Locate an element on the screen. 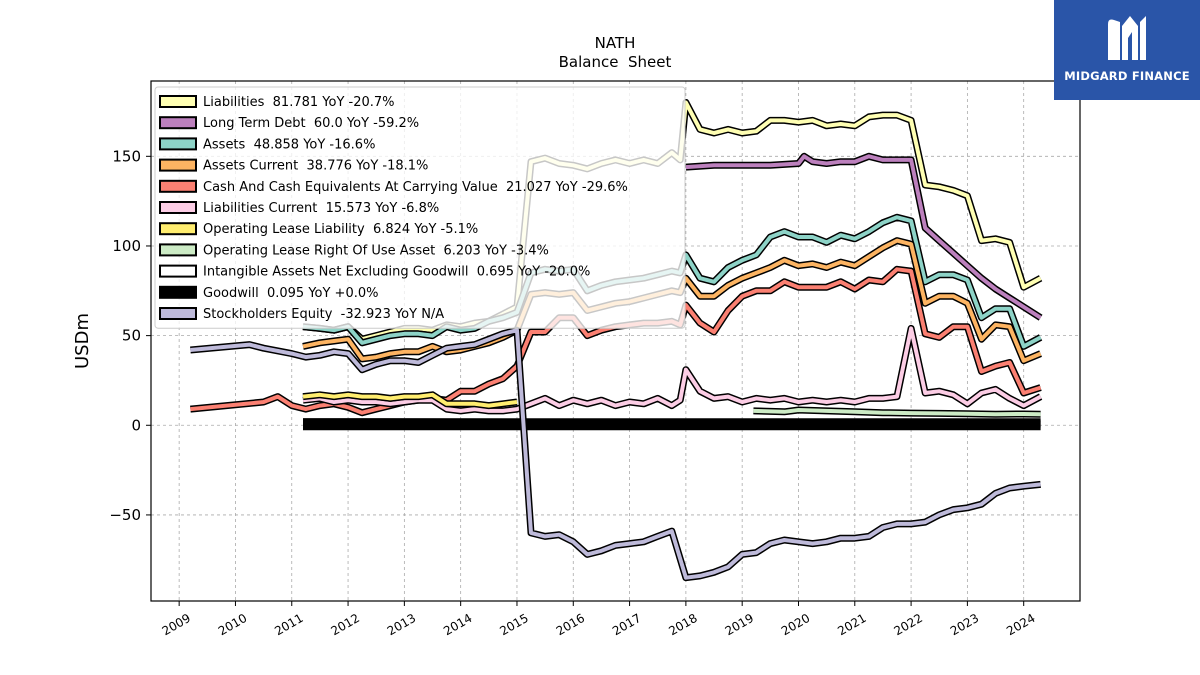  x-tick-label: 2014 is located at coordinates (457, 624).